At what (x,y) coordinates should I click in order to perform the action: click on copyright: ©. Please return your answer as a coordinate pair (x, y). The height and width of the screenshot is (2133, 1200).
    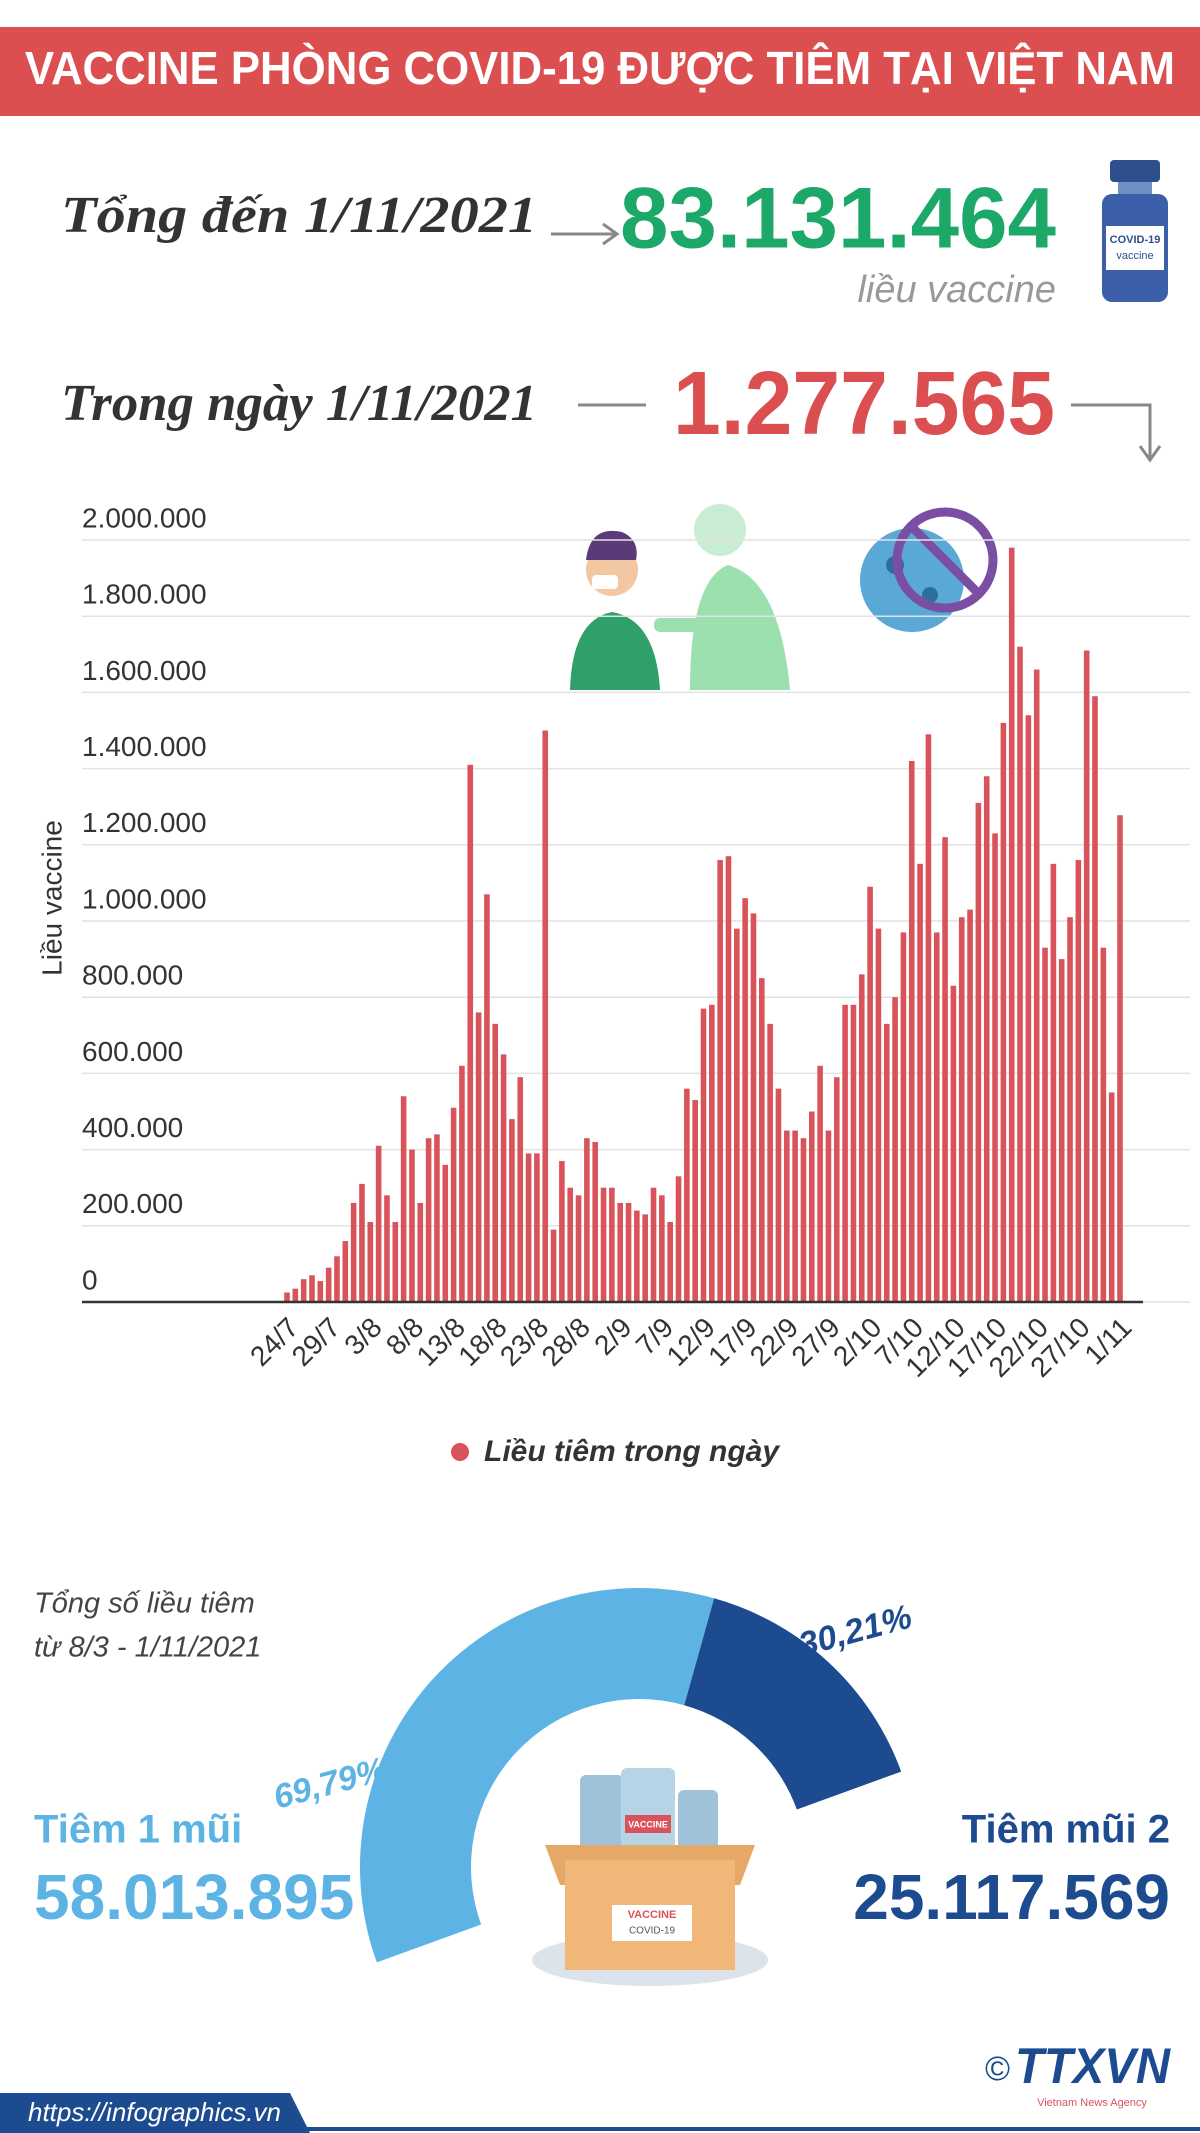
    Looking at the image, I should click on (997, 2069).